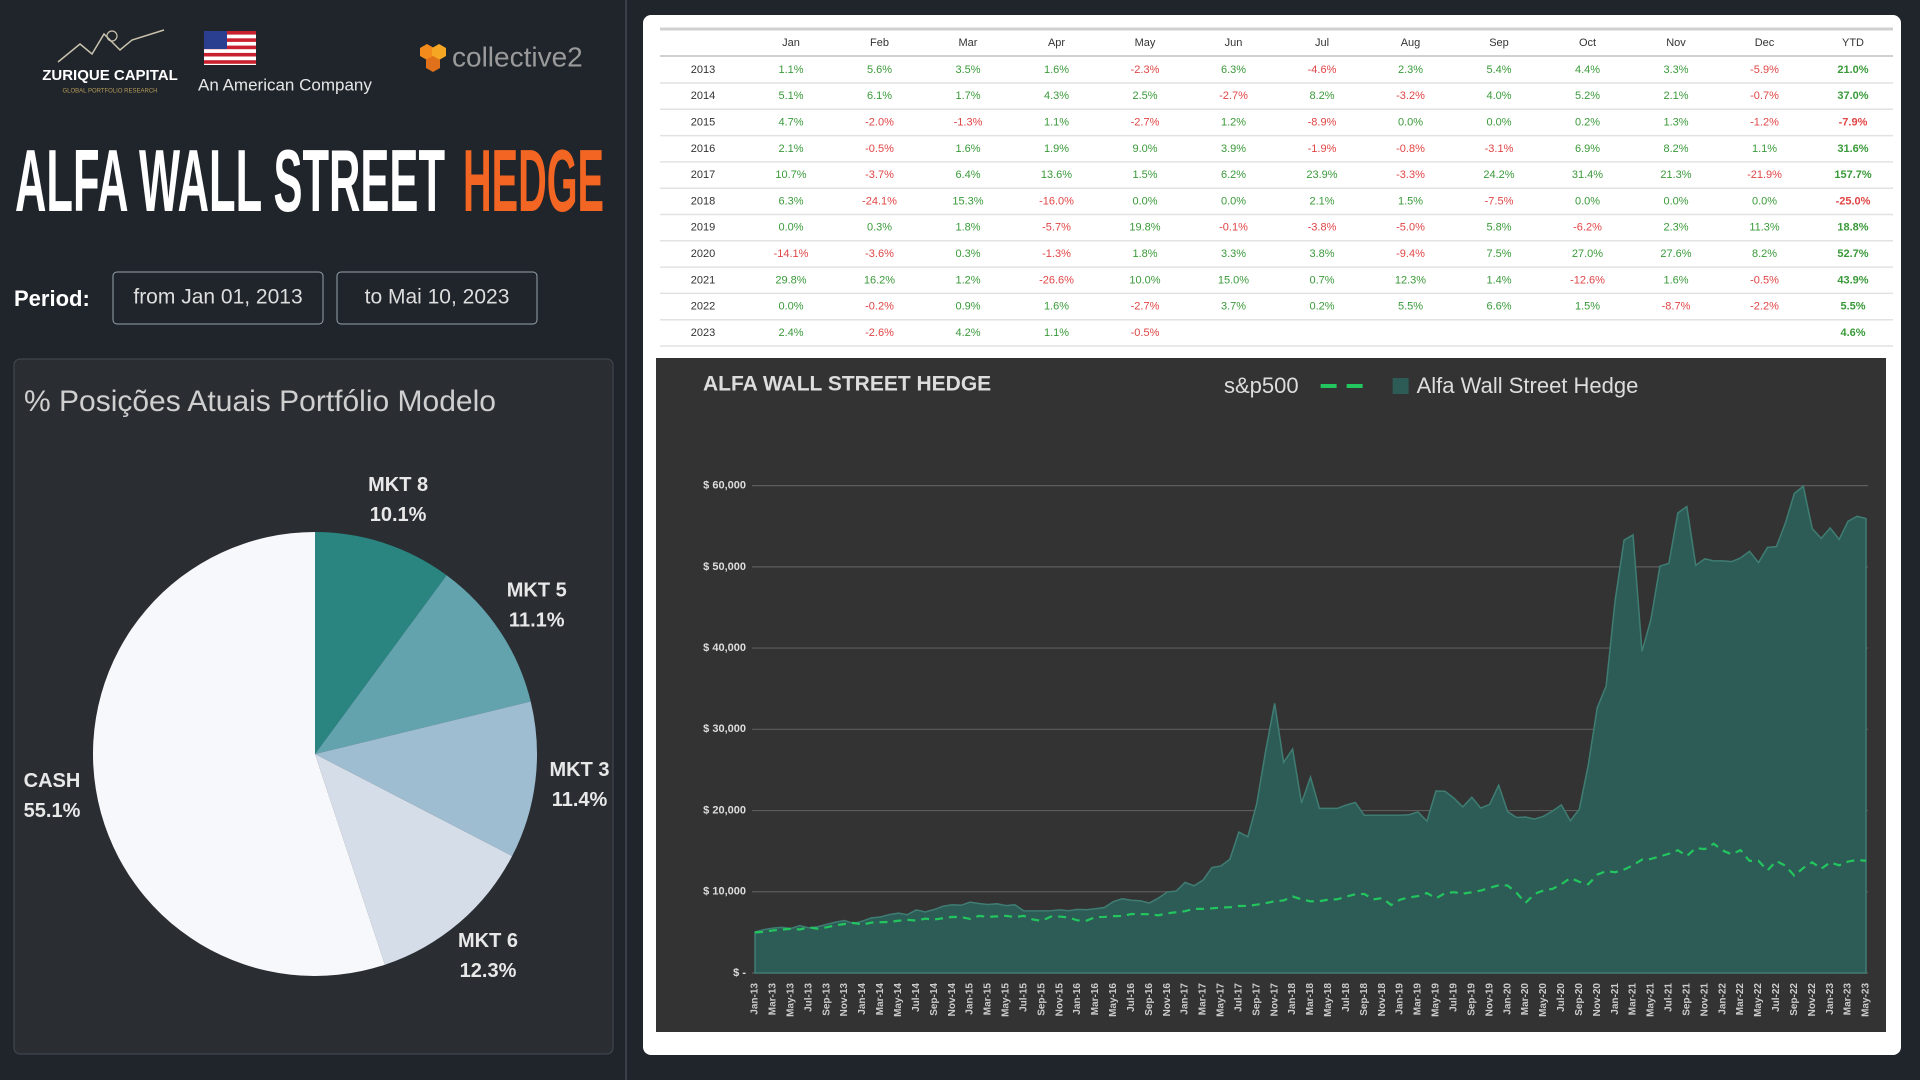  Describe the element at coordinates (790, 175) in the screenshot. I see `cell-value: 10.7%` at that location.